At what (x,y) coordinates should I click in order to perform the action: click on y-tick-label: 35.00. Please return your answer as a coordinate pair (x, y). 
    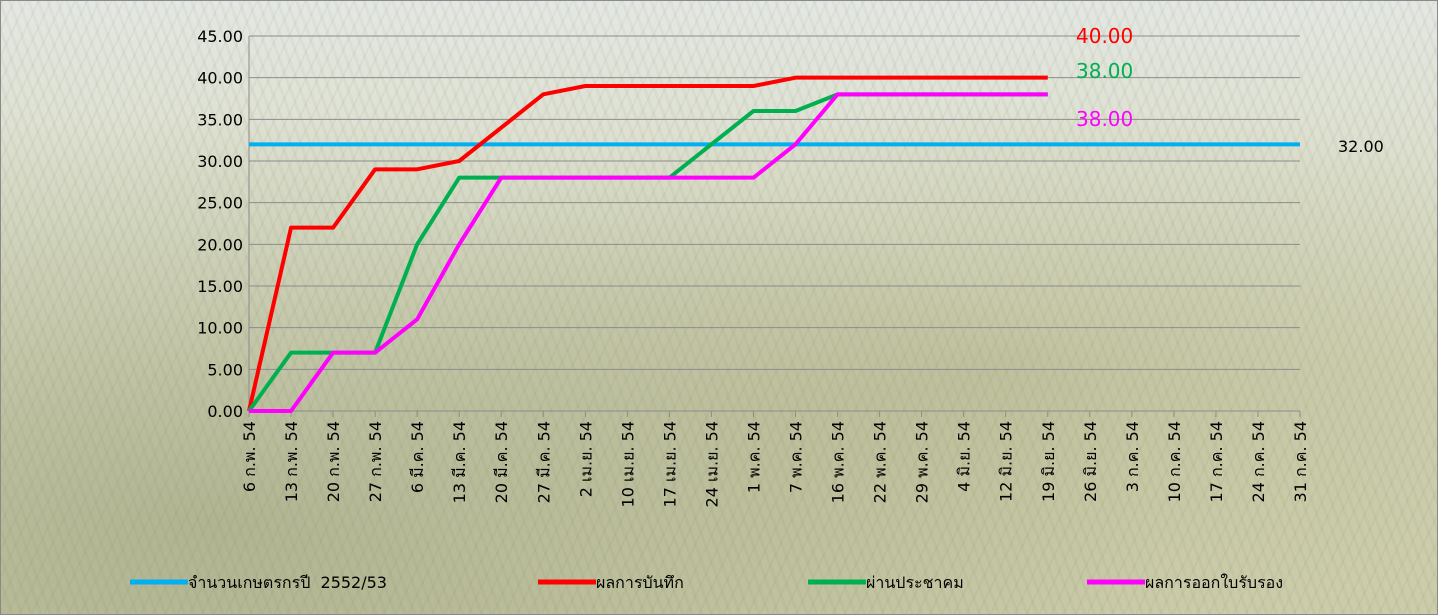
    Looking at the image, I should click on (220, 119).